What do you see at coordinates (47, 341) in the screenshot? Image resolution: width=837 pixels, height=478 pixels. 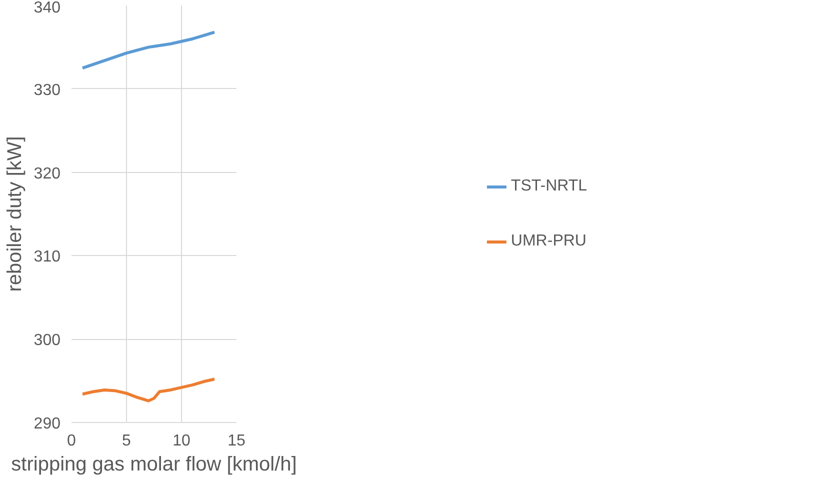 I see `y-tick-label: 300` at bounding box center [47, 341].